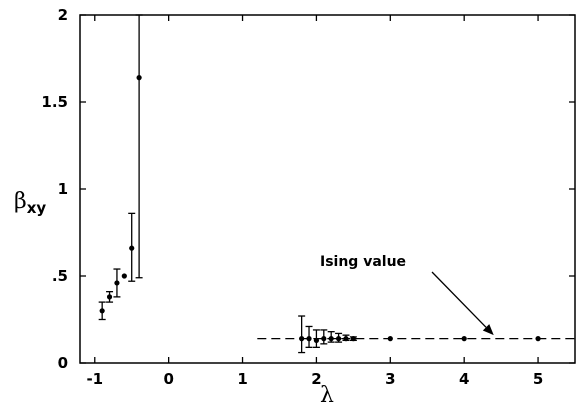  What do you see at coordinates (488, 330) in the screenshot?
I see `annotation-arrowhead` at bounding box center [488, 330].